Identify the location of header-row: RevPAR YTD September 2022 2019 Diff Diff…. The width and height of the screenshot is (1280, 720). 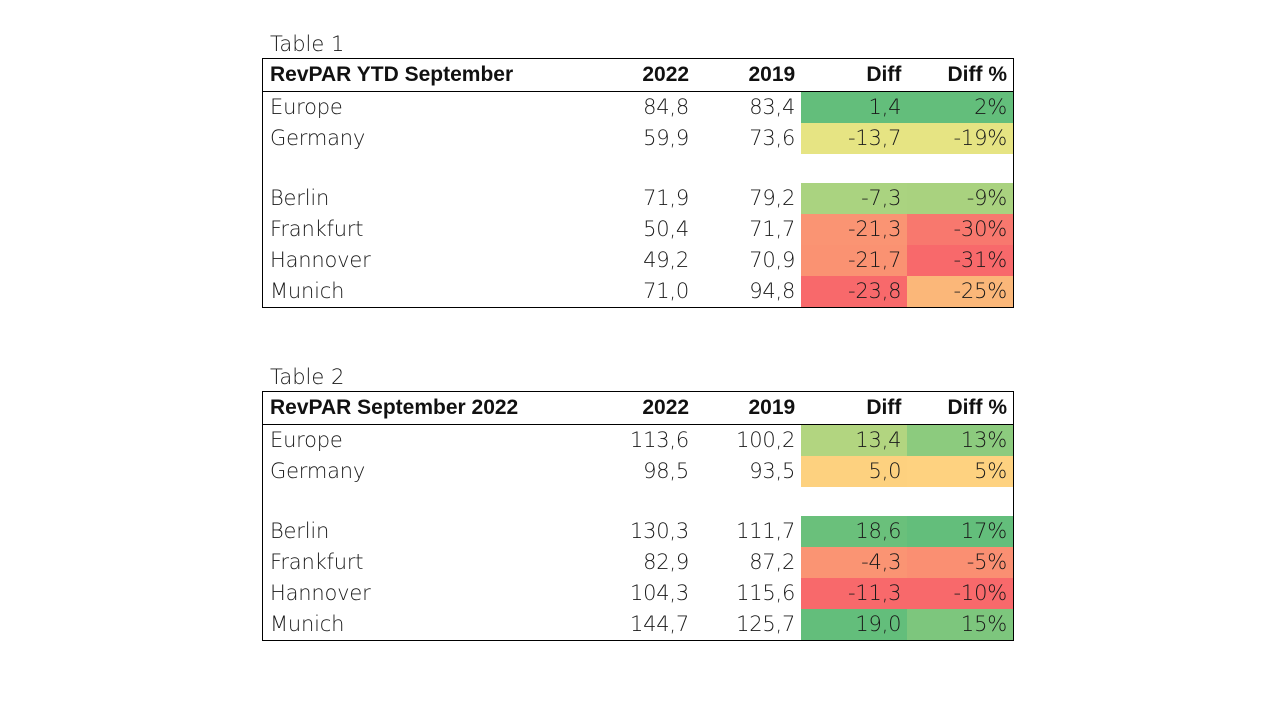
(638, 75).